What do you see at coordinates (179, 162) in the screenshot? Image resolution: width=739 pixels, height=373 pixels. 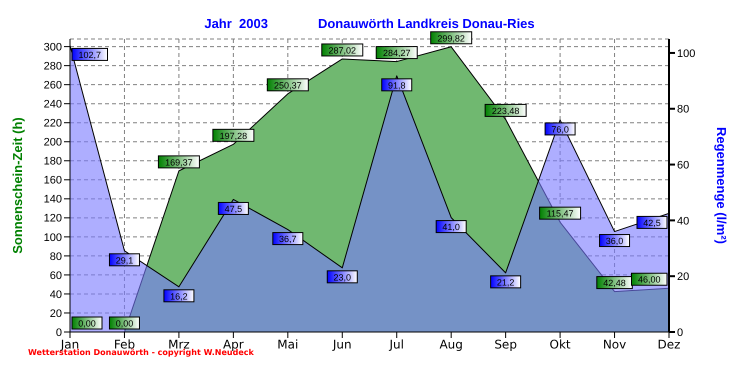 I see `data-label: 169,37` at bounding box center [179, 162].